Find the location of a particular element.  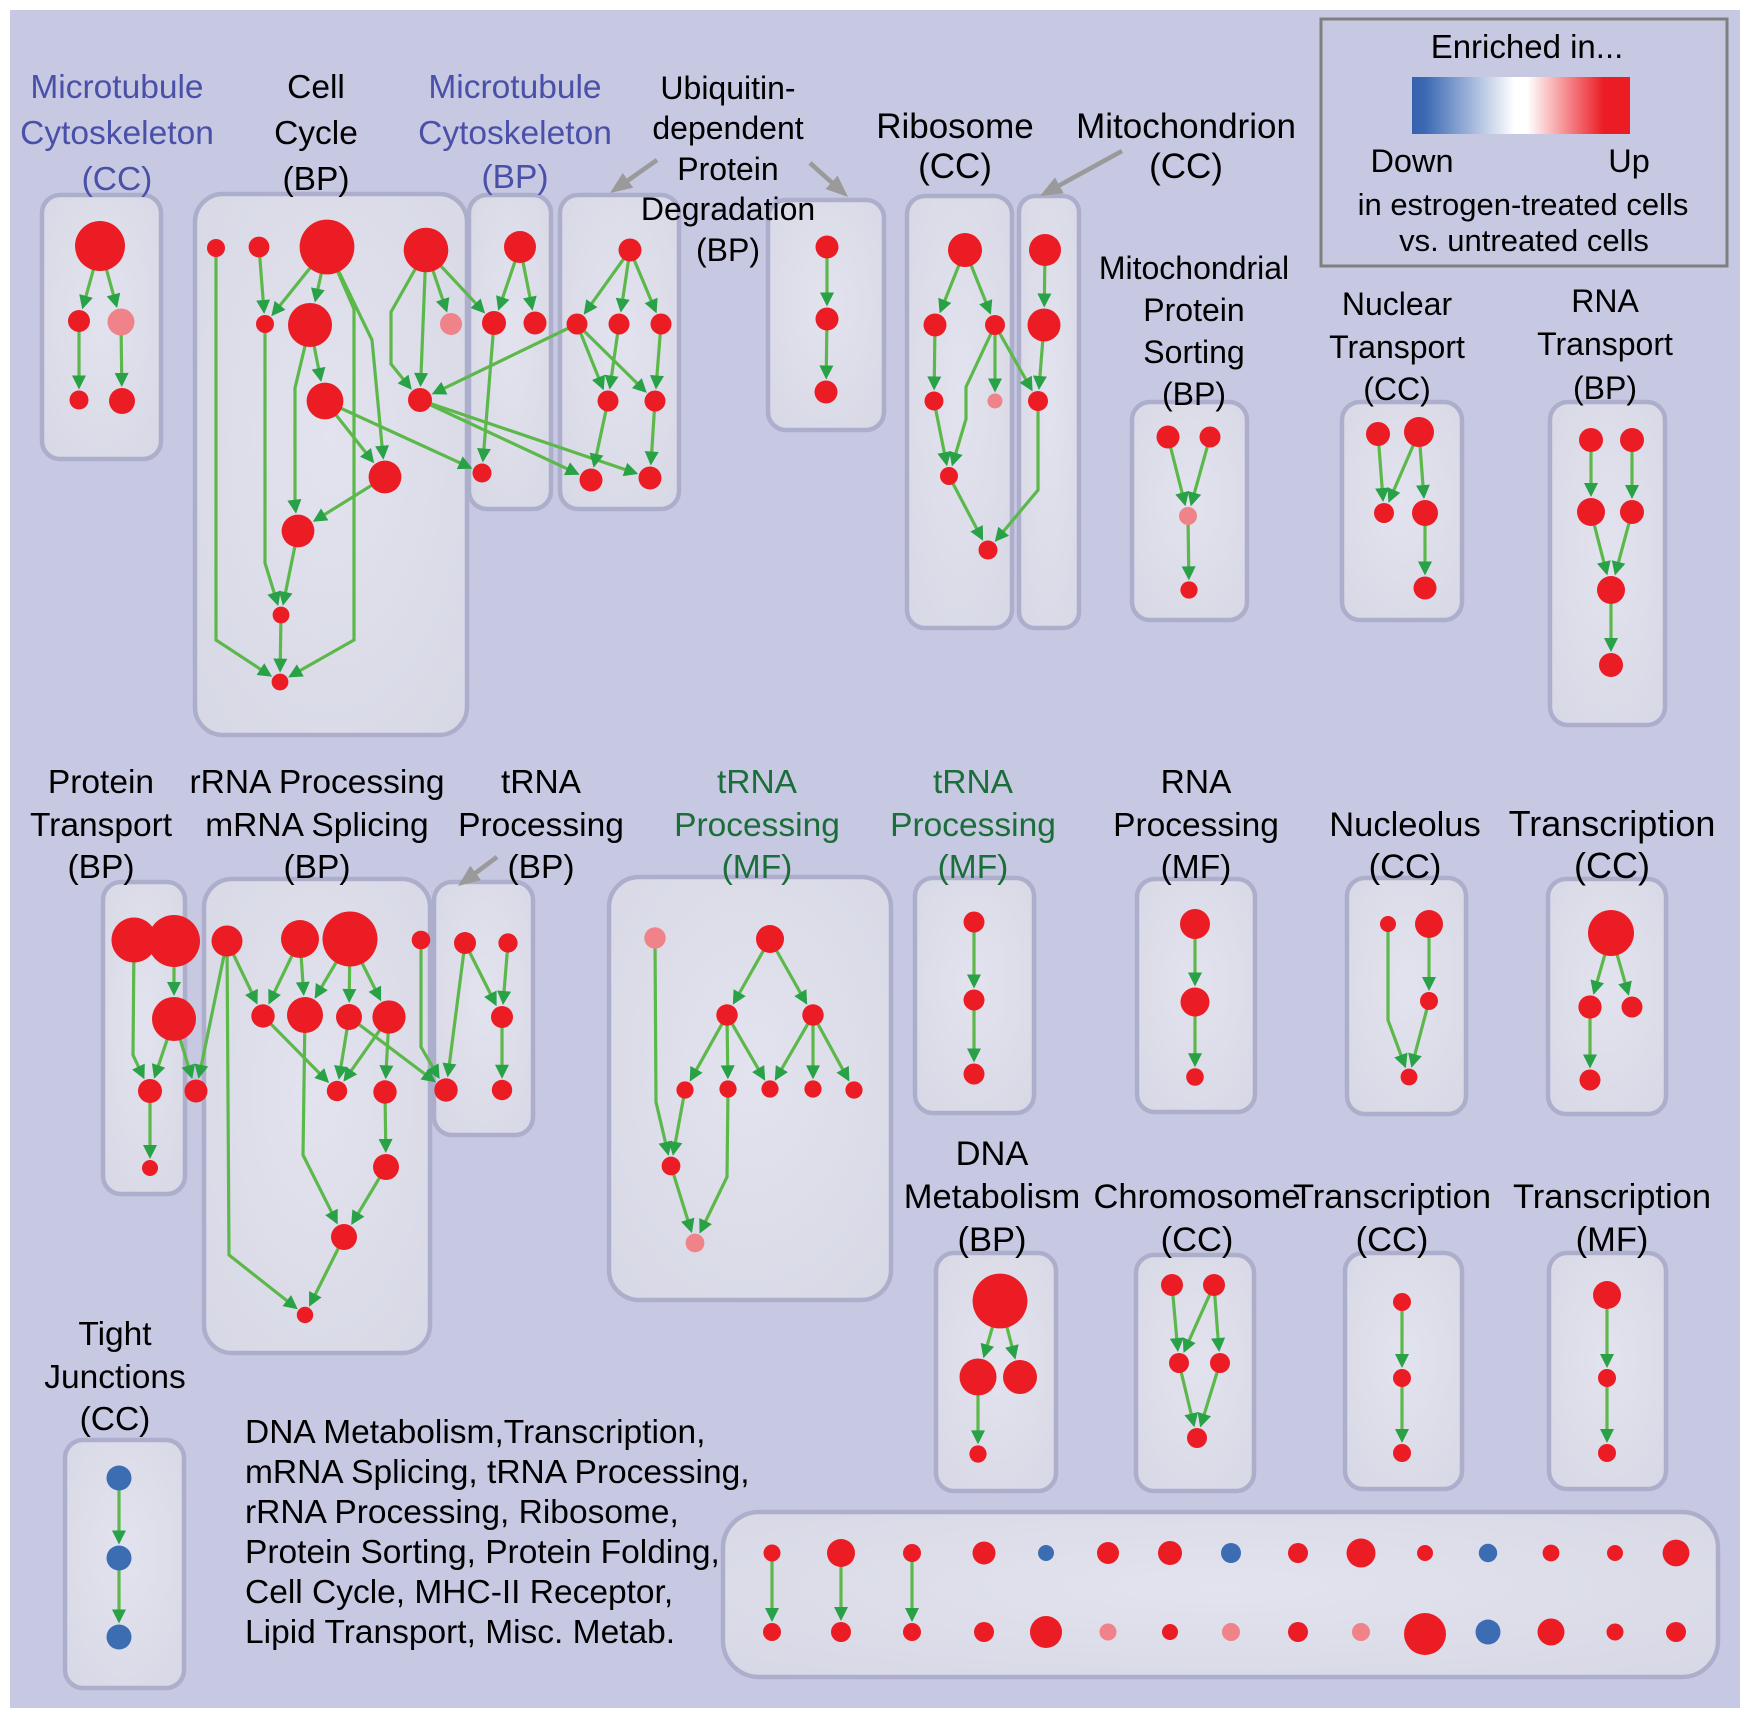

svg-text: Cycle is located at coordinates (316, 133).